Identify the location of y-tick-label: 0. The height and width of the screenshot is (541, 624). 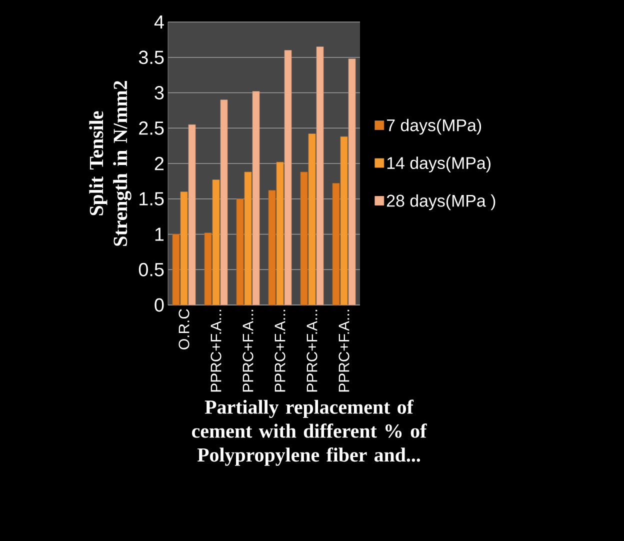
(159, 305).